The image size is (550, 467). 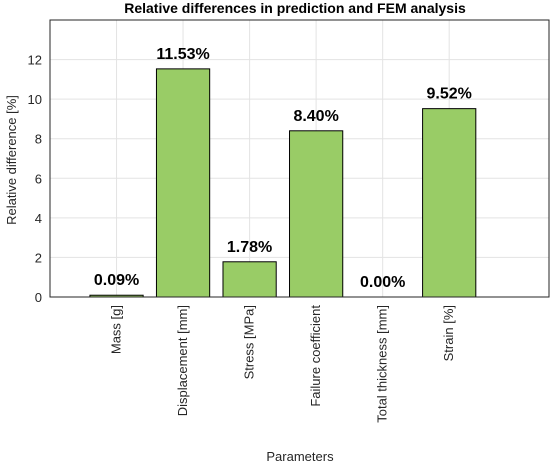 I want to click on x-axis-label: Parameters, so click(x=300, y=456).